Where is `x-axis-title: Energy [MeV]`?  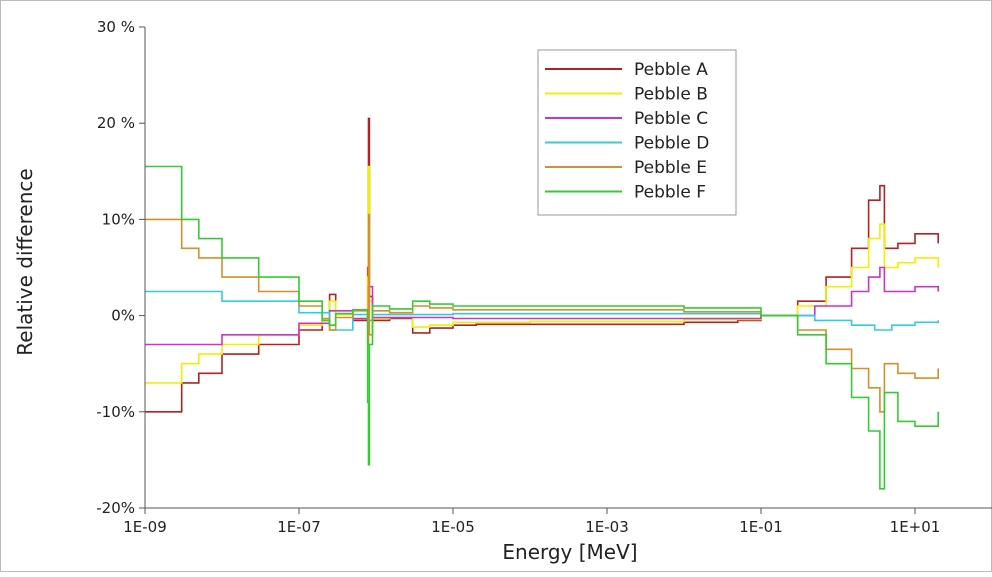 x-axis-title: Energy [MeV] is located at coordinates (569, 552).